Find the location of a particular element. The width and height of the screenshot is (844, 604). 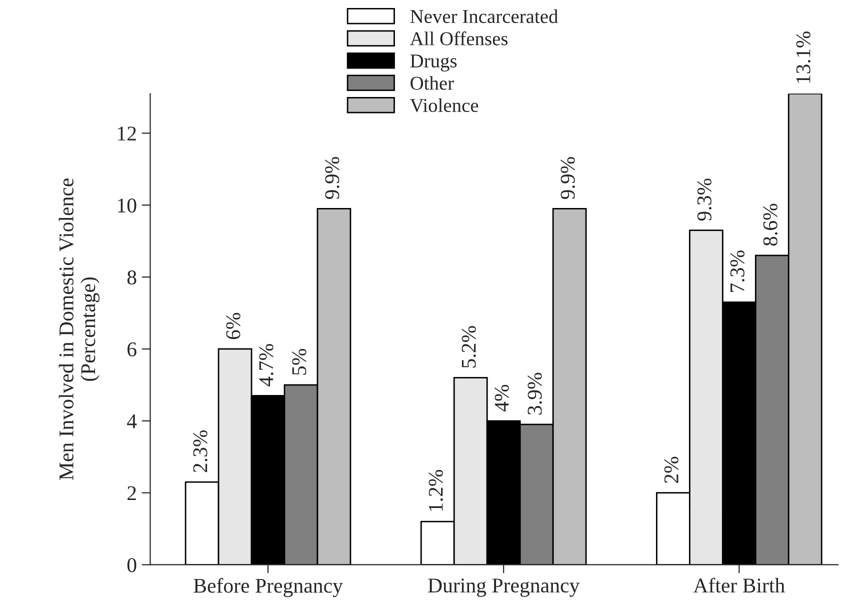

y-tick-label: 10 is located at coordinates (127, 205).